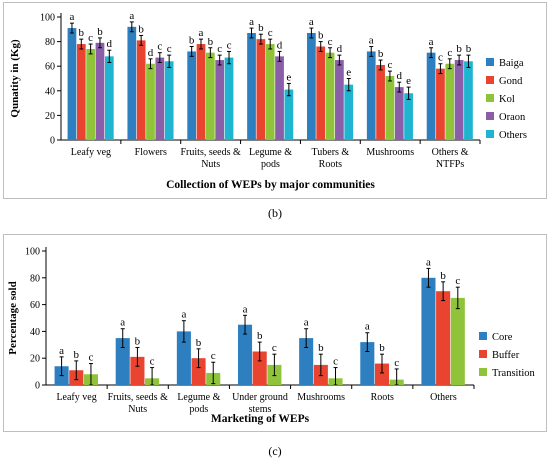  Describe the element at coordinates (506, 355) in the screenshot. I see `legend-label-buffer: Buffer` at that location.